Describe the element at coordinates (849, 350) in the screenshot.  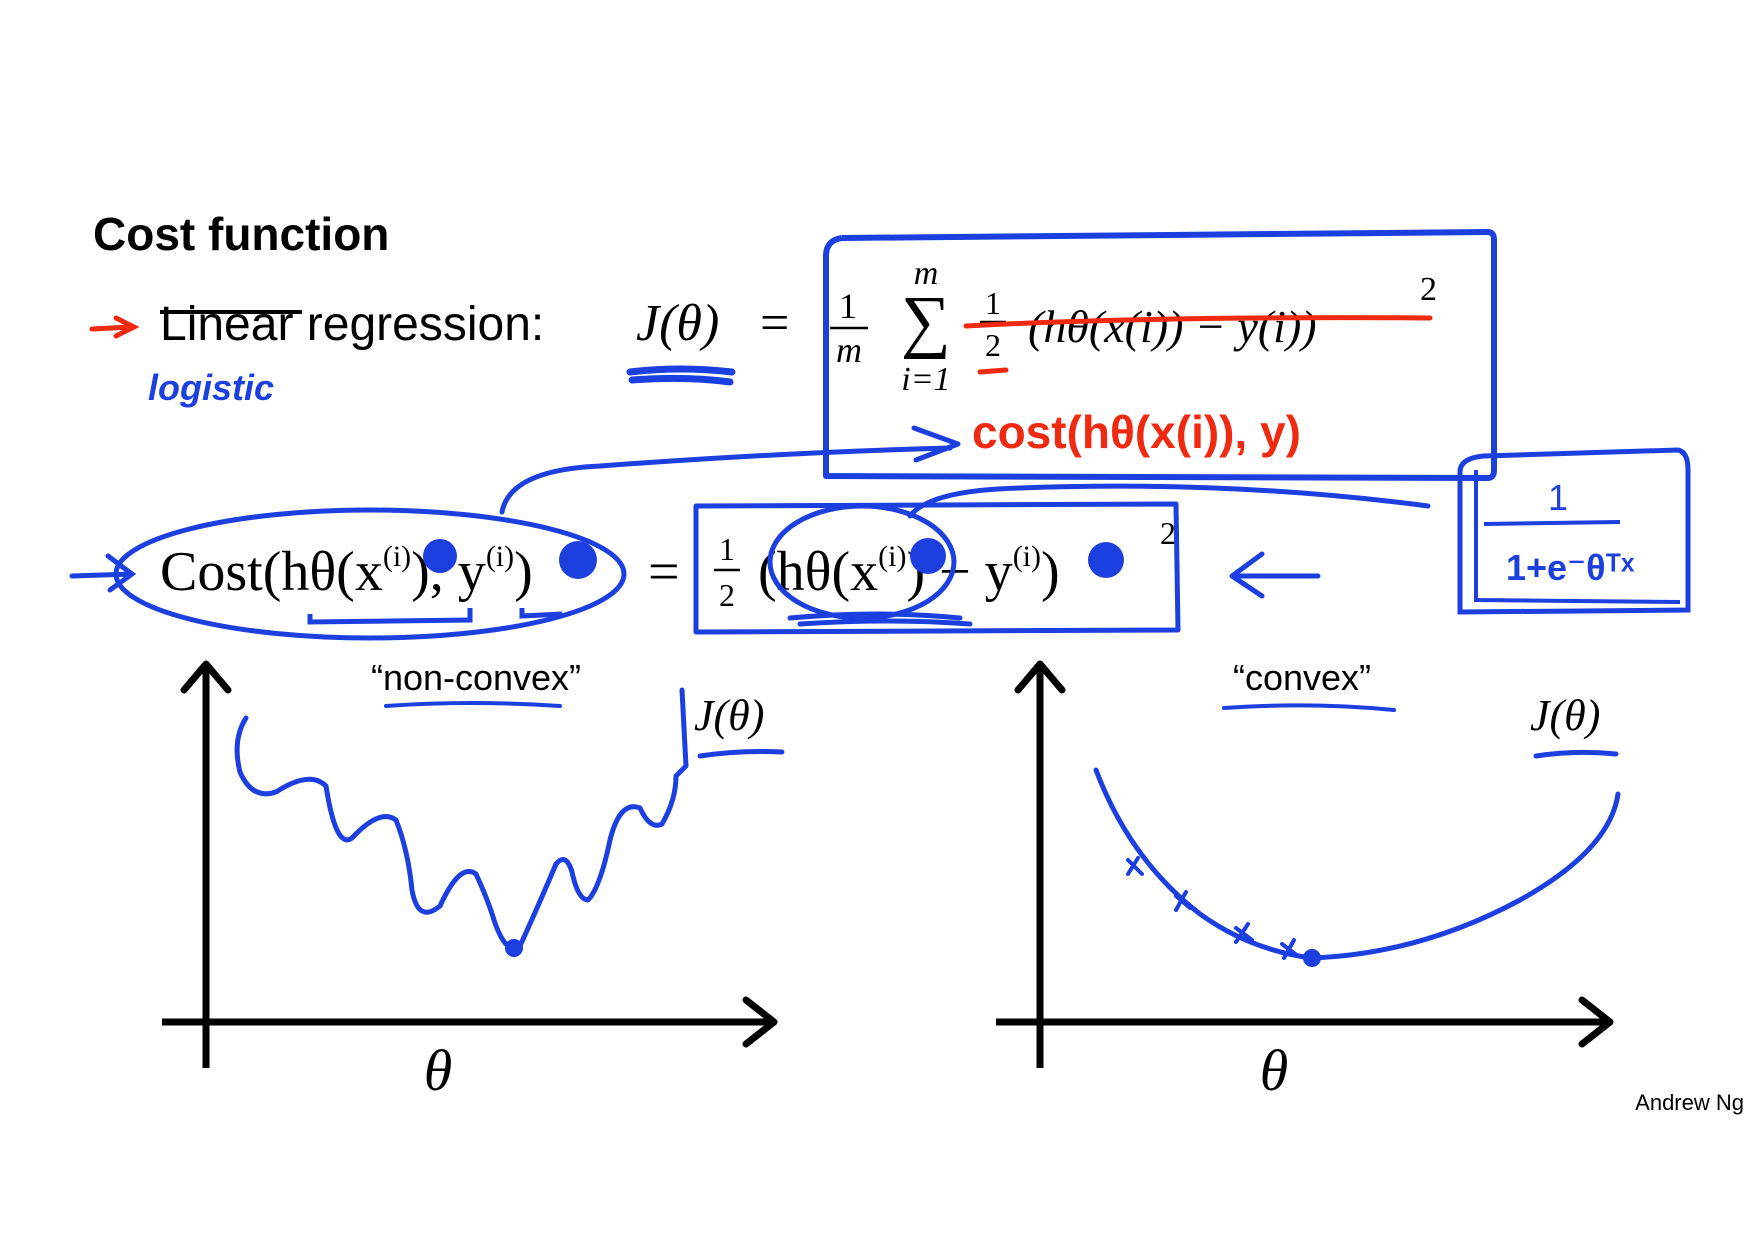
I see `fraction-denominator-m: m` at that location.